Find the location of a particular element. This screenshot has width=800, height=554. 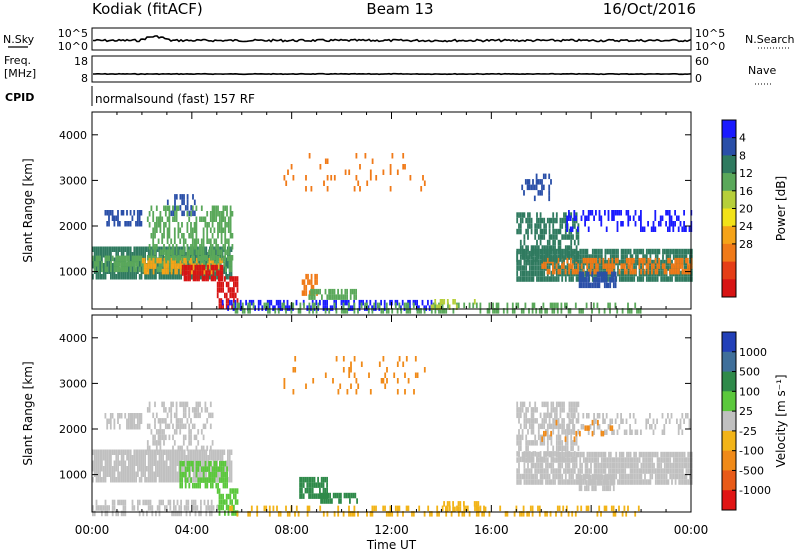

freq-strip-trace is located at coordinates (392, 74).